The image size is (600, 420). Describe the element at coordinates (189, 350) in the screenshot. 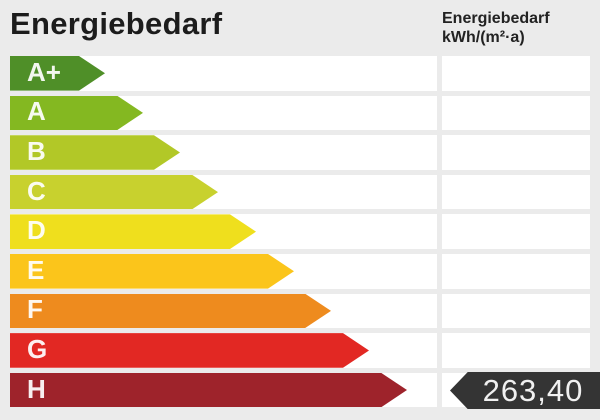

I see `band-bar-g: G` at that location.